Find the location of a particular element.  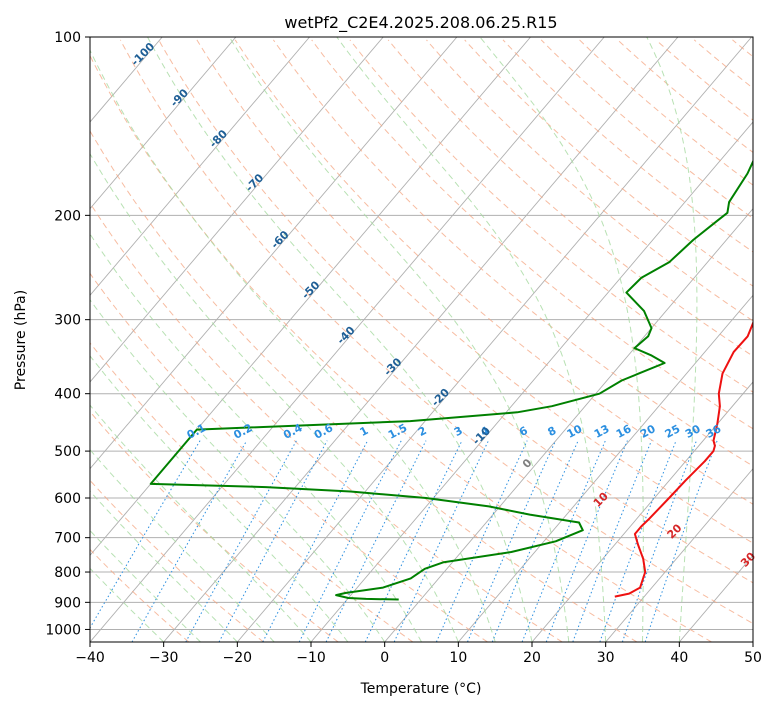

mixing-ratio-label: 8 is located at coordinates (552, 431).